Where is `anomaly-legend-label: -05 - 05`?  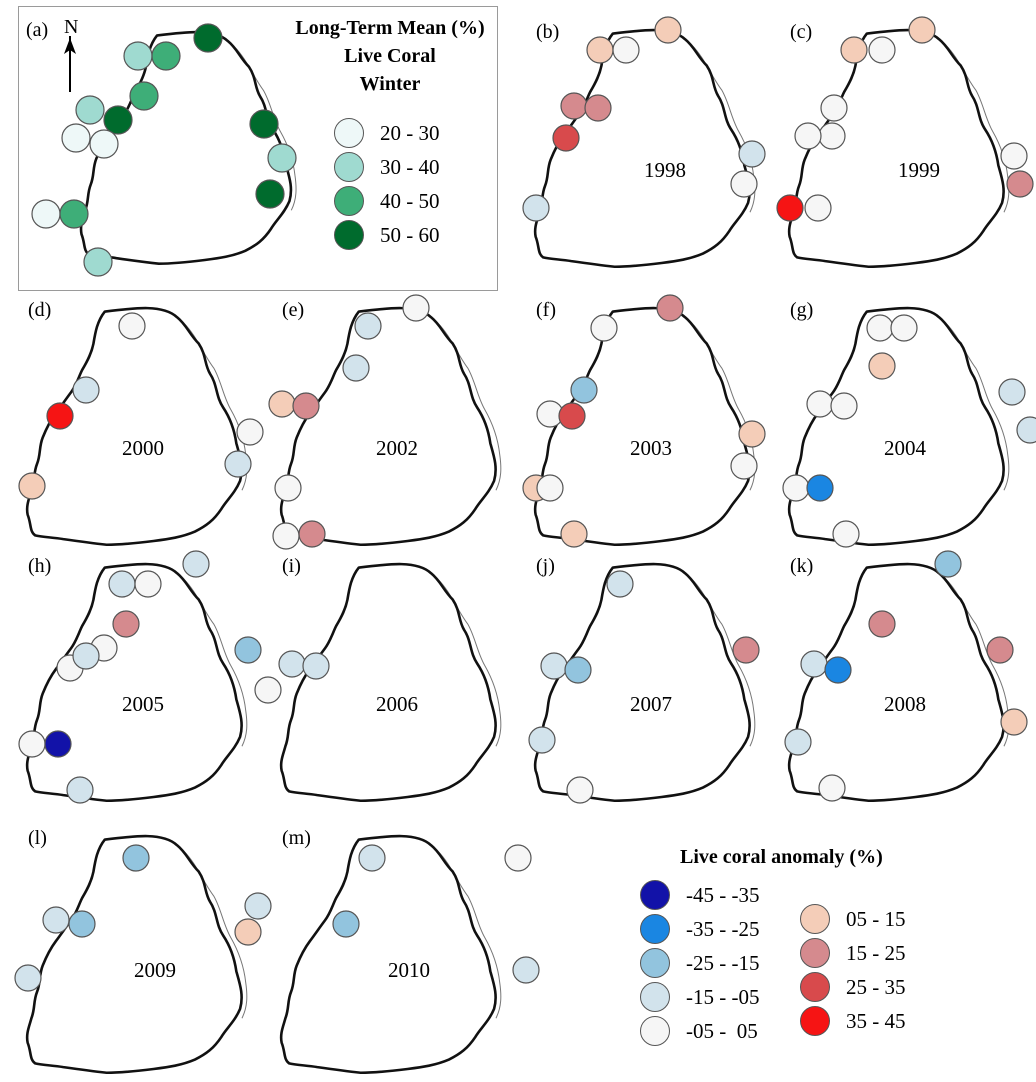 anomaly-legend-label: -05 - 05 is located at coordinates (722, 1030).